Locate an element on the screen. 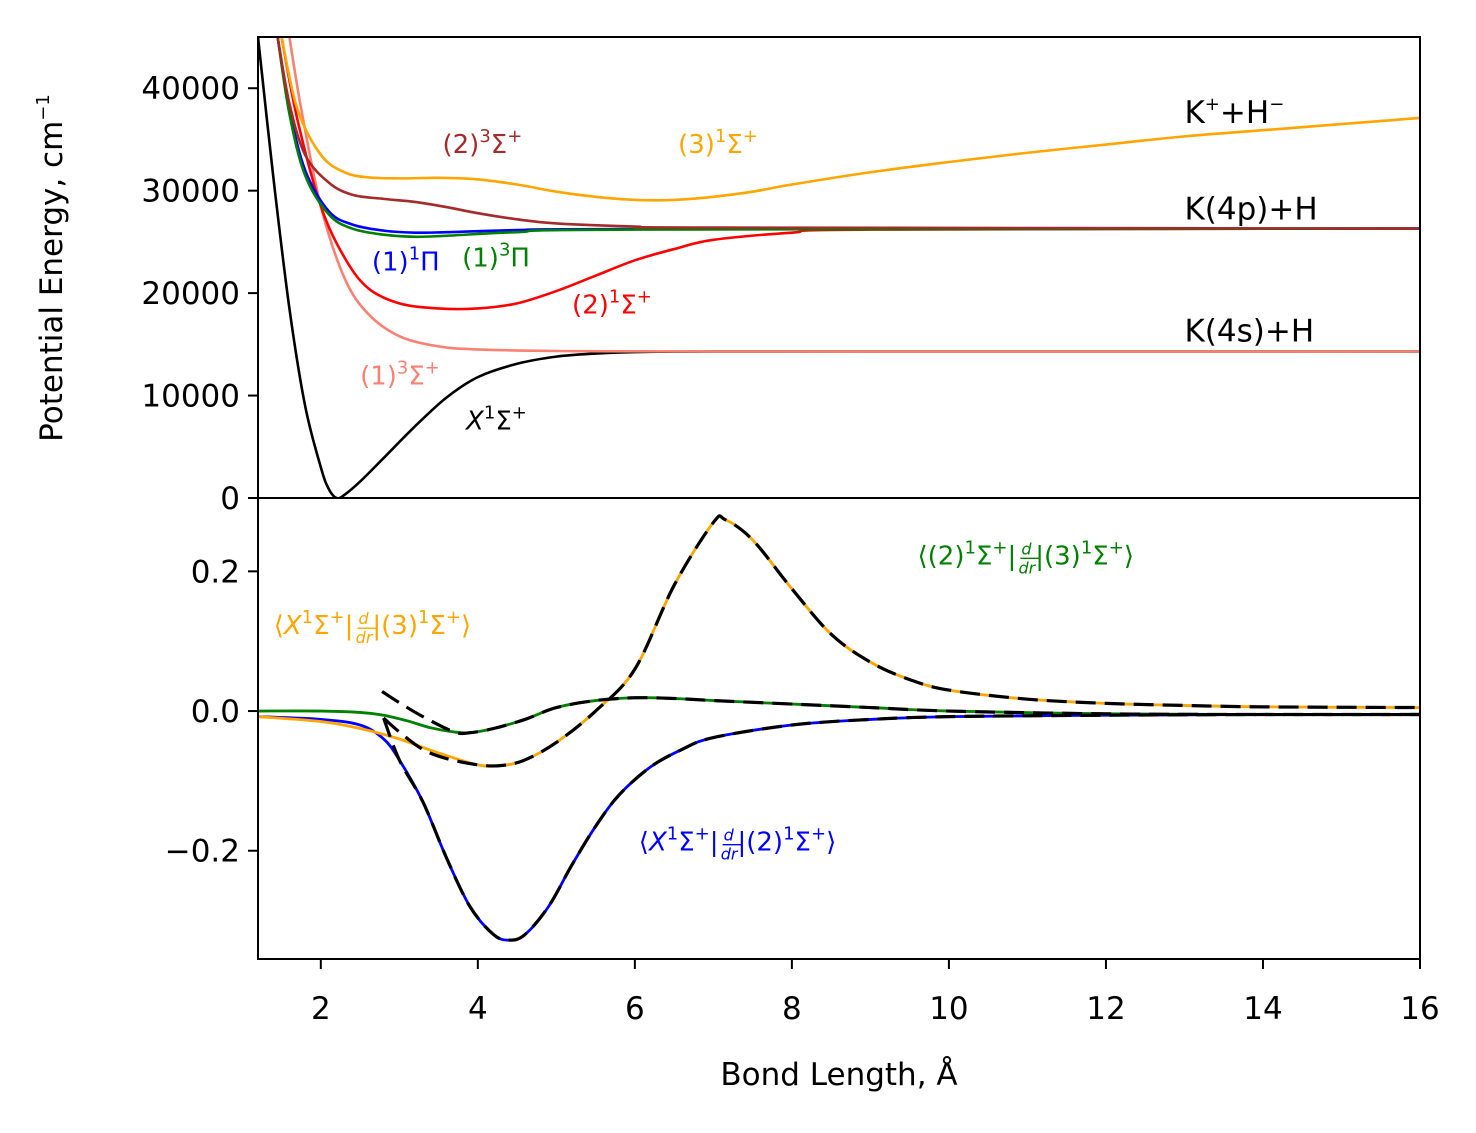  asymptote-label-3: K++H− is located at coordinates (1234, 112).